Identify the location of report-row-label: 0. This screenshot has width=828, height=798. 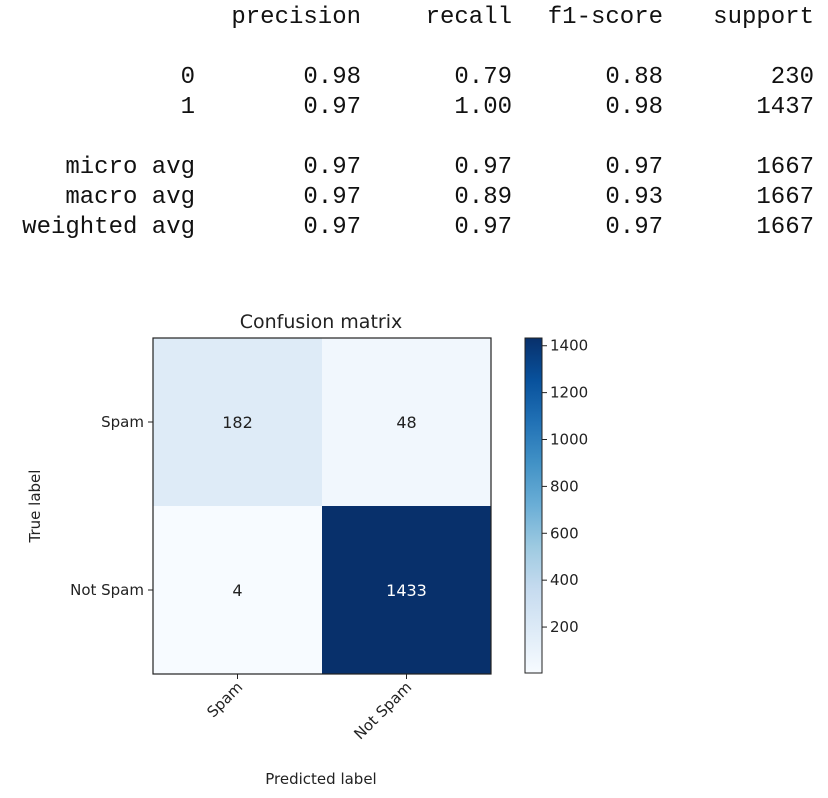
(187, 77).